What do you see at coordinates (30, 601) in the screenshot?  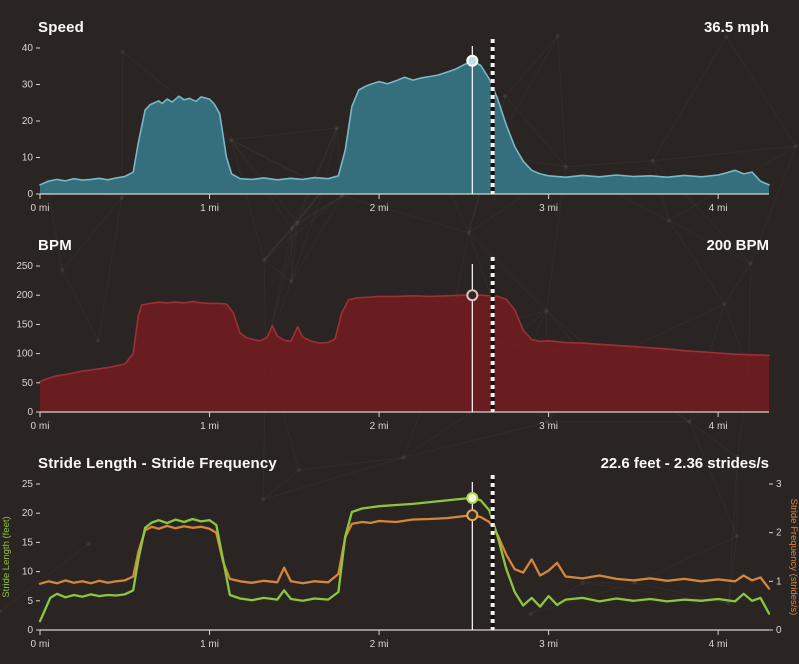 I see `svg-text: 5` at bounding box center [30, 601].